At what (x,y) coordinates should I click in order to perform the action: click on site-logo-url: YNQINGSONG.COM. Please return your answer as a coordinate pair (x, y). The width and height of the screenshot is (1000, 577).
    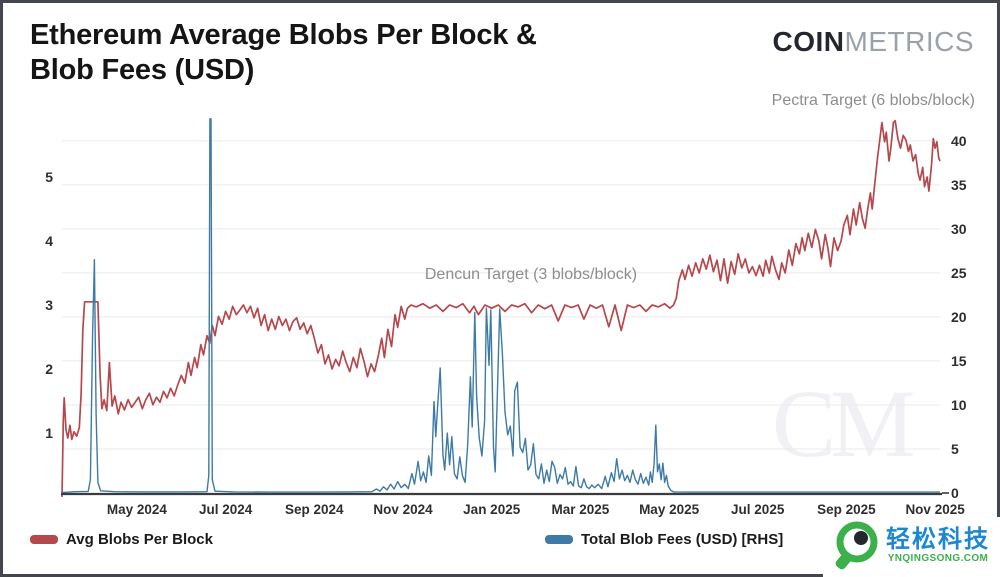
    Looking at the image, I should click on (938, 558).